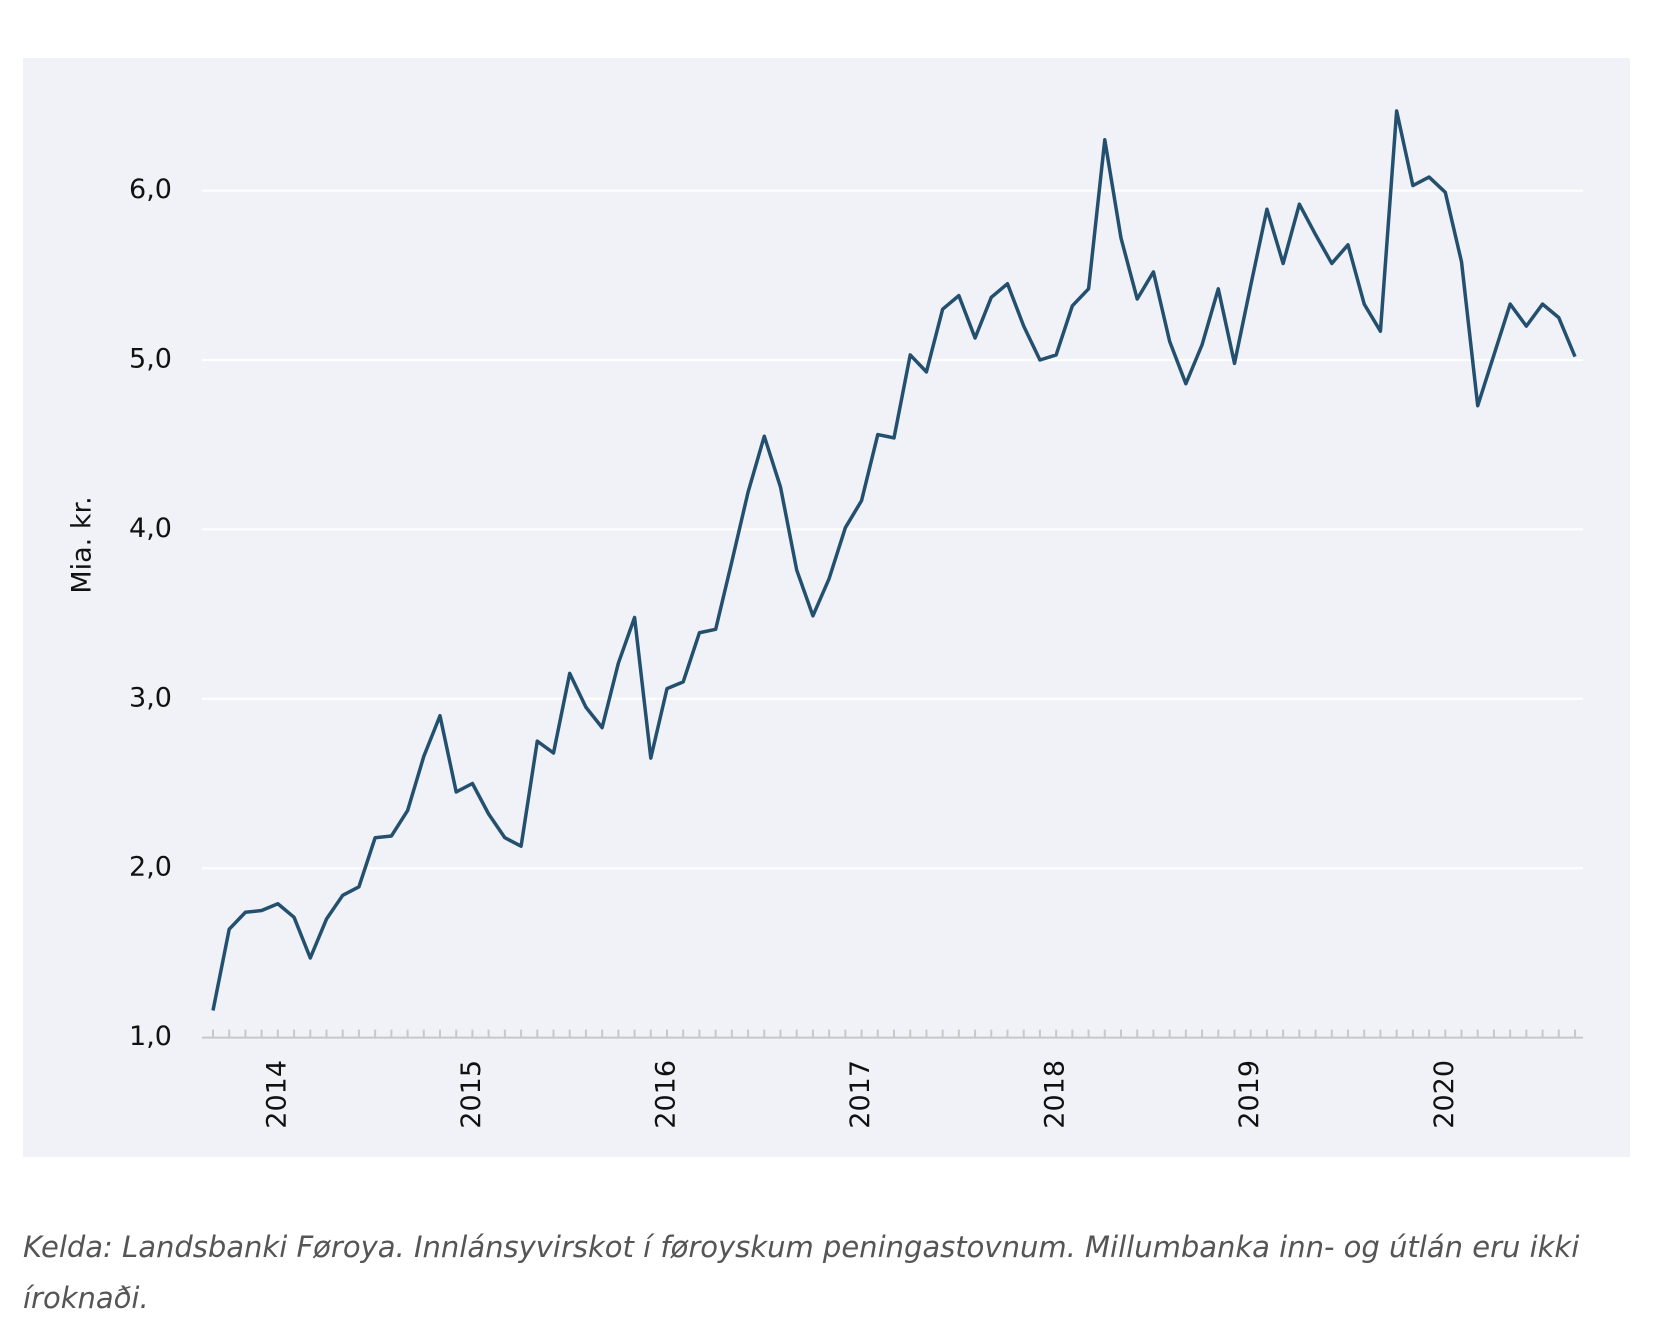 This screenshot has width=1660, height=1332. What do you see at coordinates (150, 867) in the screenshot?
I see `y-tick-label: 2,0` at bounding box center [150, 867].